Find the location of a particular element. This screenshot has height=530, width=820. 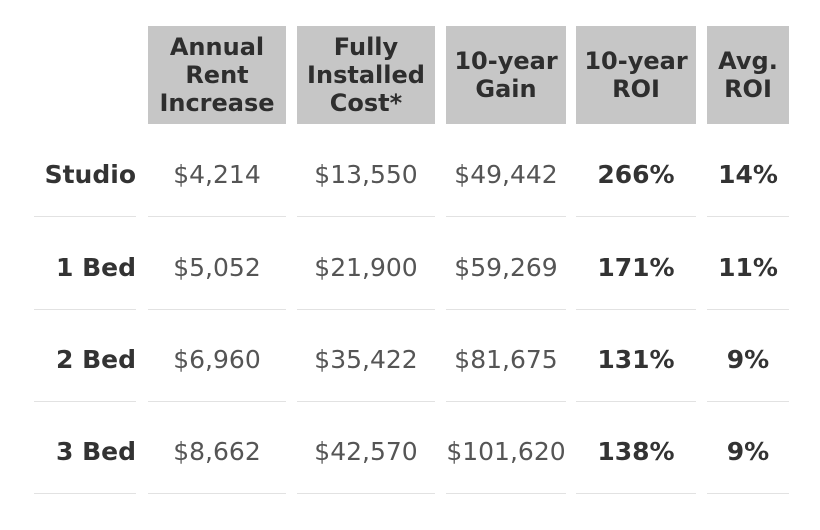

column-header-text: 10-year ROI is located at coordinates (635, 75).